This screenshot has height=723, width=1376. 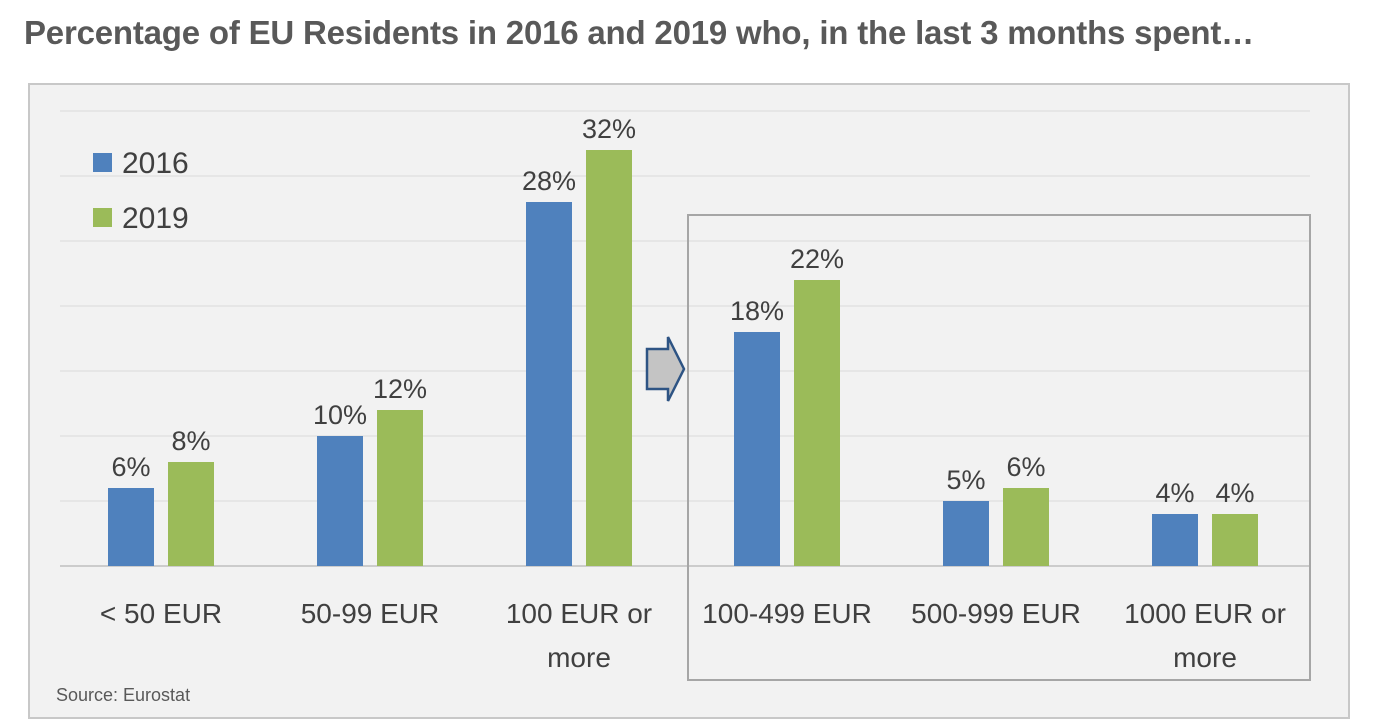 What do you see at coordinates (996, 613) in the screenshot?
I see `category-label: 500-999 EUR` at bounding box center [996, 613].